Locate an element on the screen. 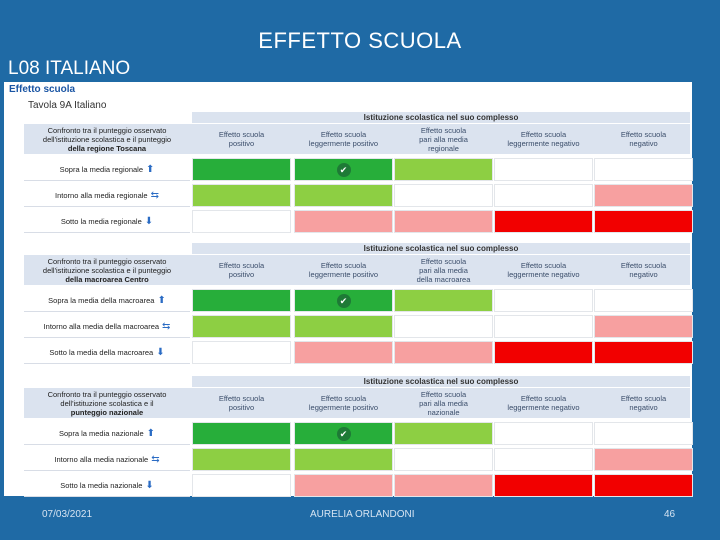  description-line: della regione Toscana is located at coordinates (107, 148).